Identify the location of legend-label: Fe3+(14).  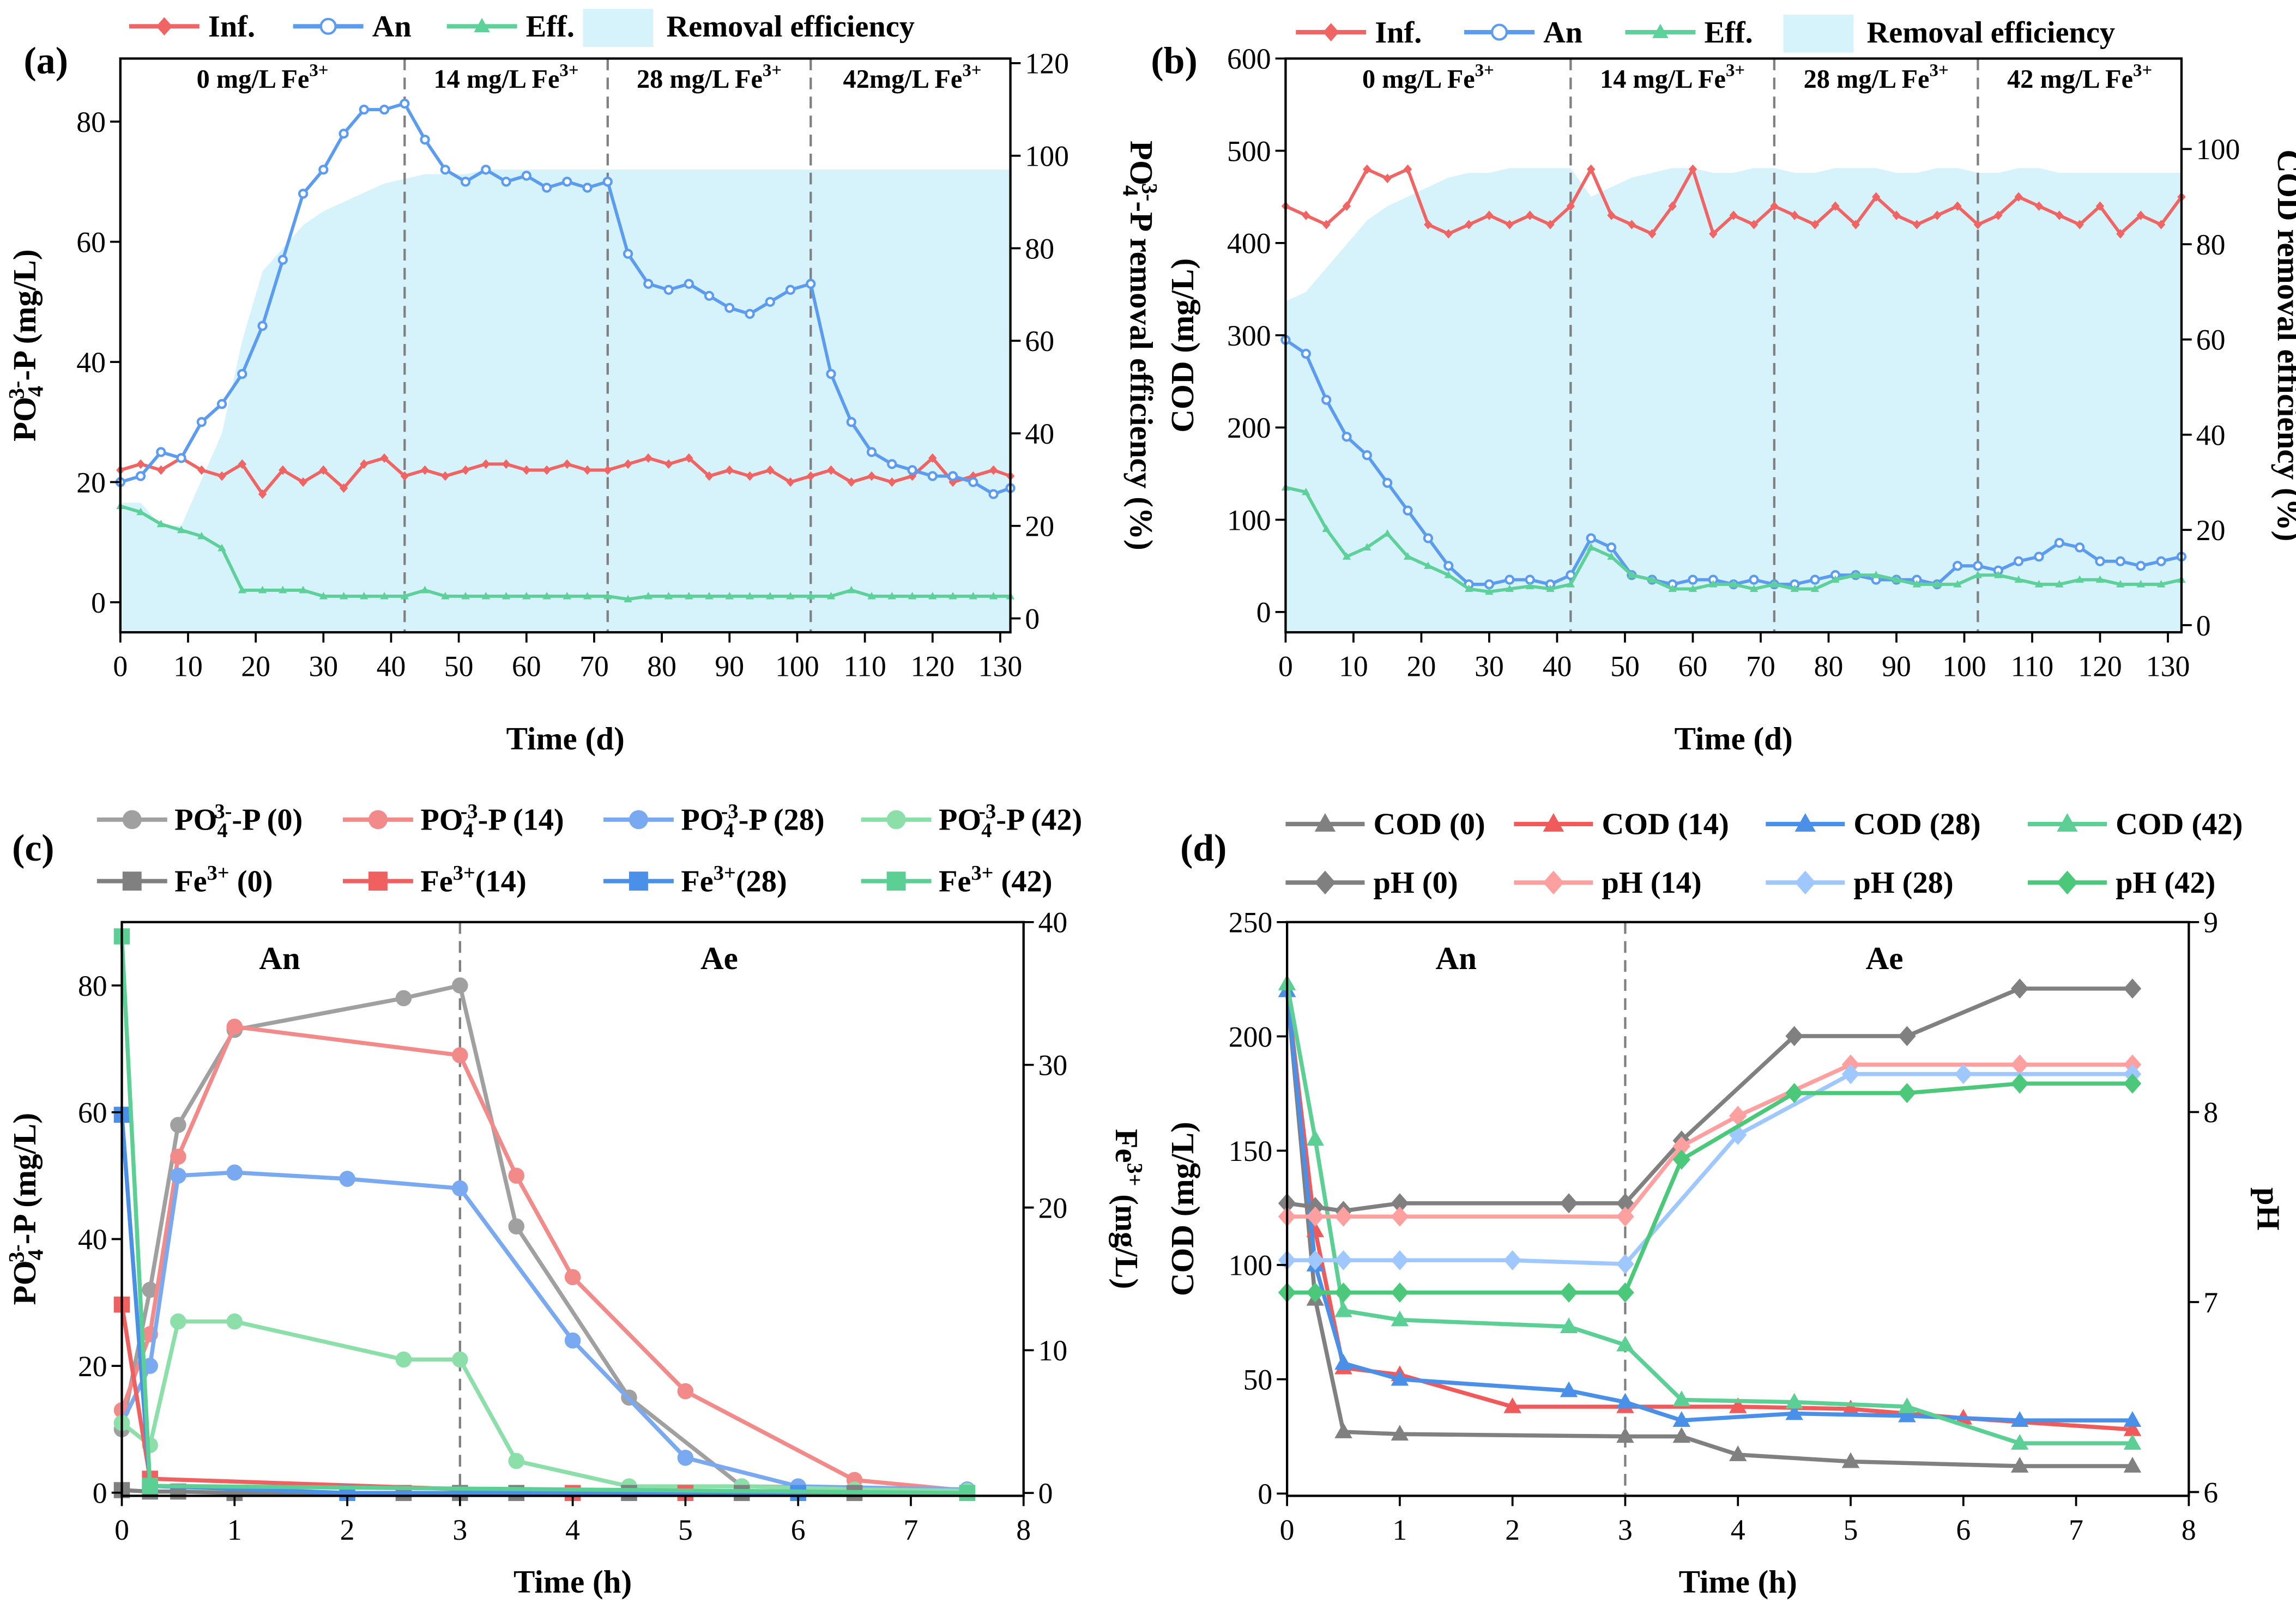
(473, 880).